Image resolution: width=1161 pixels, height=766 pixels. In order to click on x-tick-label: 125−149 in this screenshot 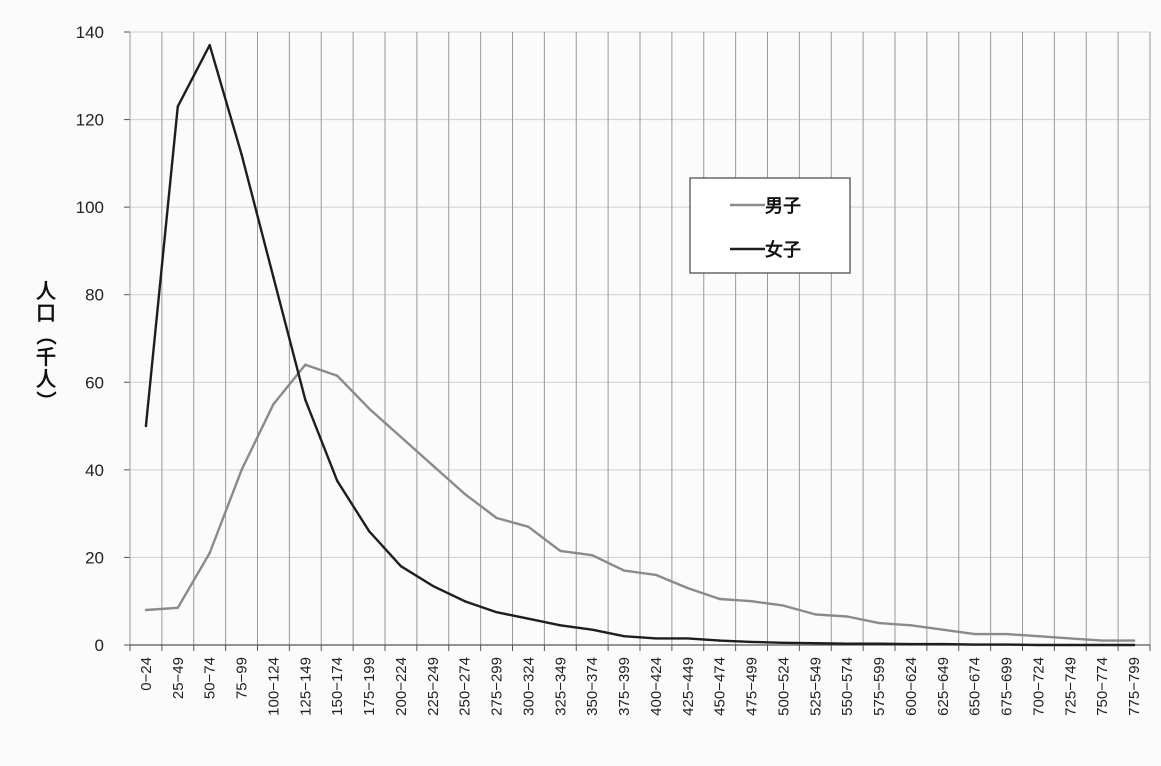, I will do `click(305, 686)`.